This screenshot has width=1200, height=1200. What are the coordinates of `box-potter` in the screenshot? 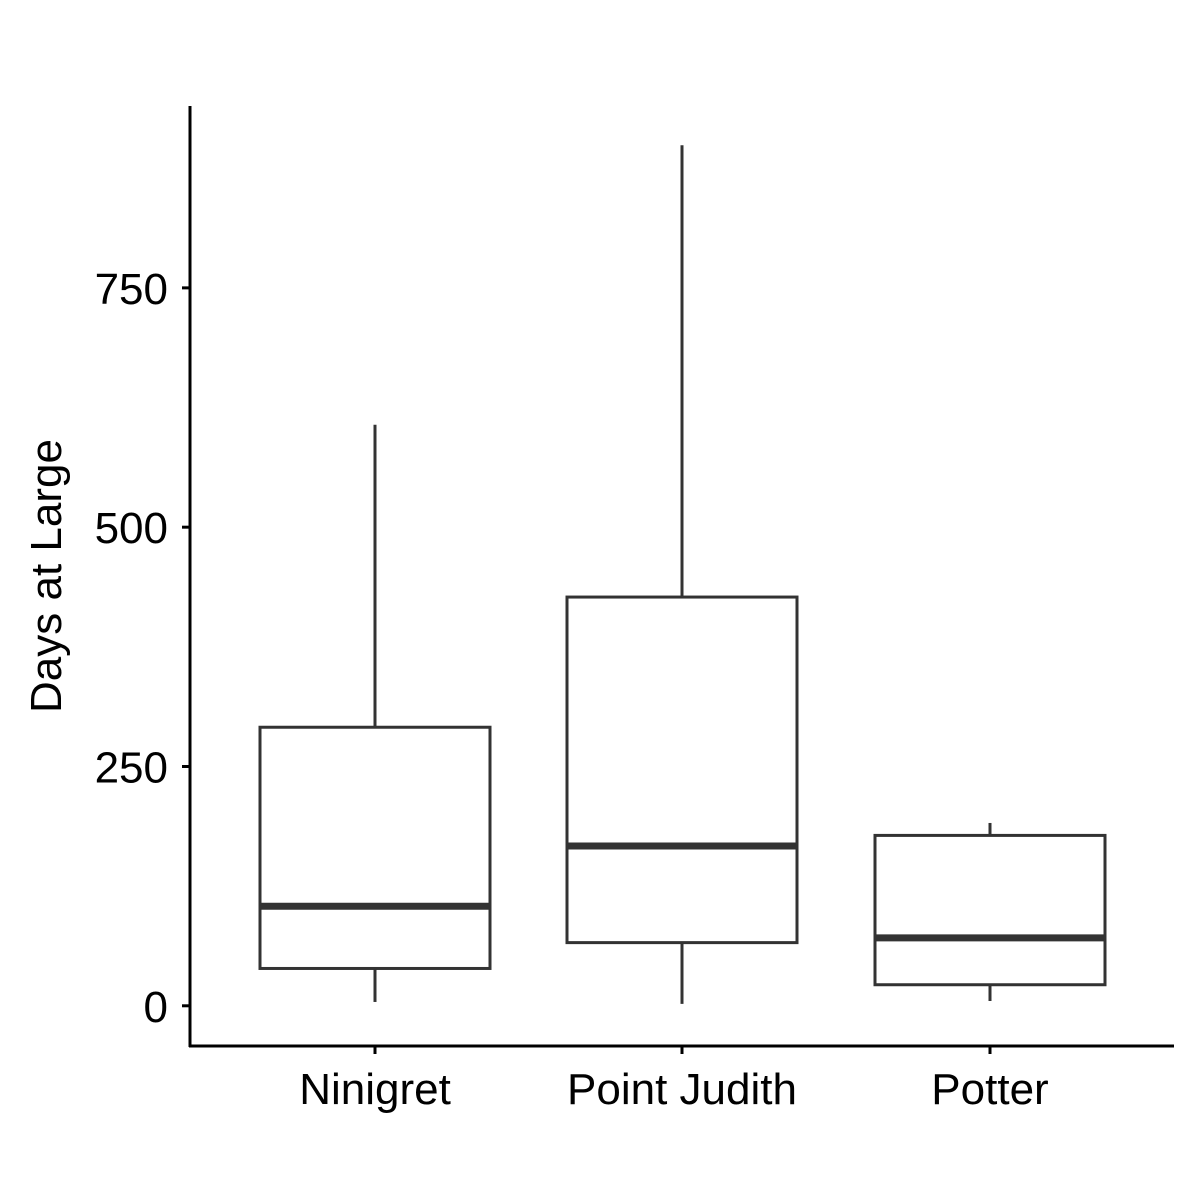 It's located at (990, 912).